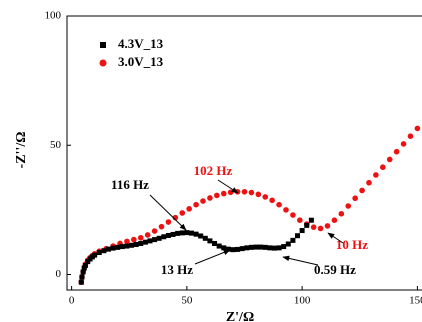 This screenshot has width=422, height=322. I want to click on legend-label: 3.0V_13, so click(141, 61).